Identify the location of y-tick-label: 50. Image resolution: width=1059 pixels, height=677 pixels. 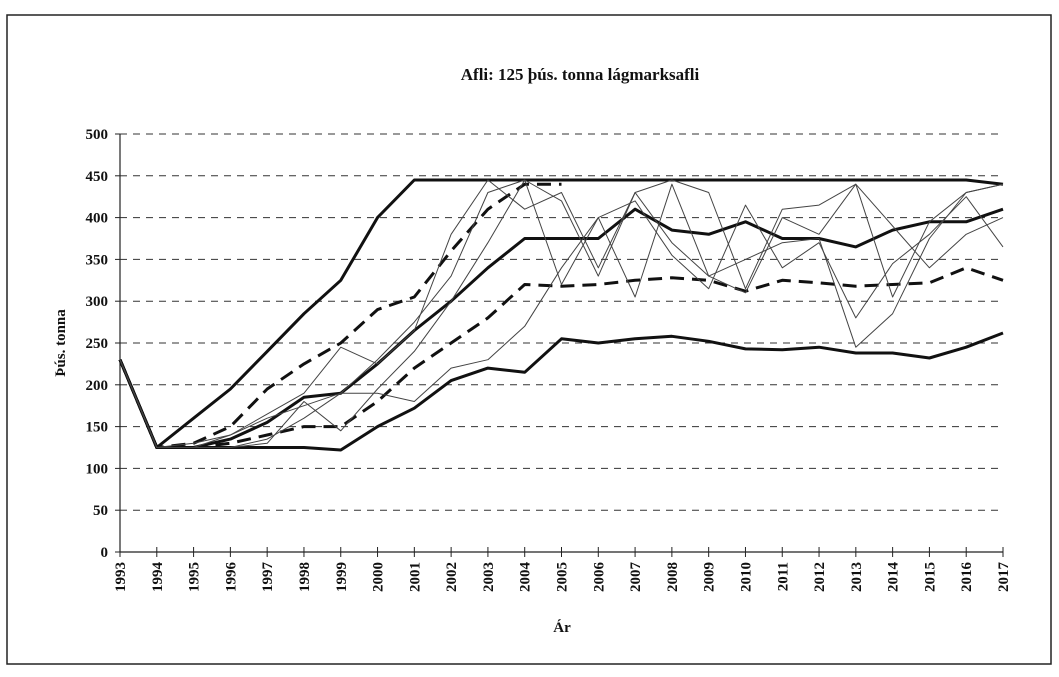
(100, 511).